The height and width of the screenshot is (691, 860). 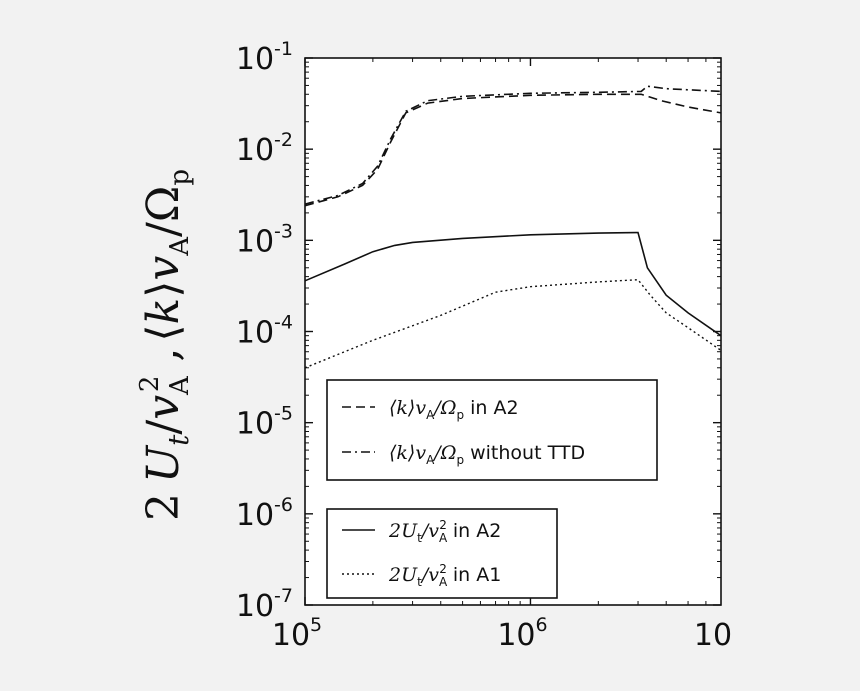 What do you see at coordinates (264, 239) in the screenshot?
I see `y-tick-label: 10⁻³` at bounding box center [264, 239].